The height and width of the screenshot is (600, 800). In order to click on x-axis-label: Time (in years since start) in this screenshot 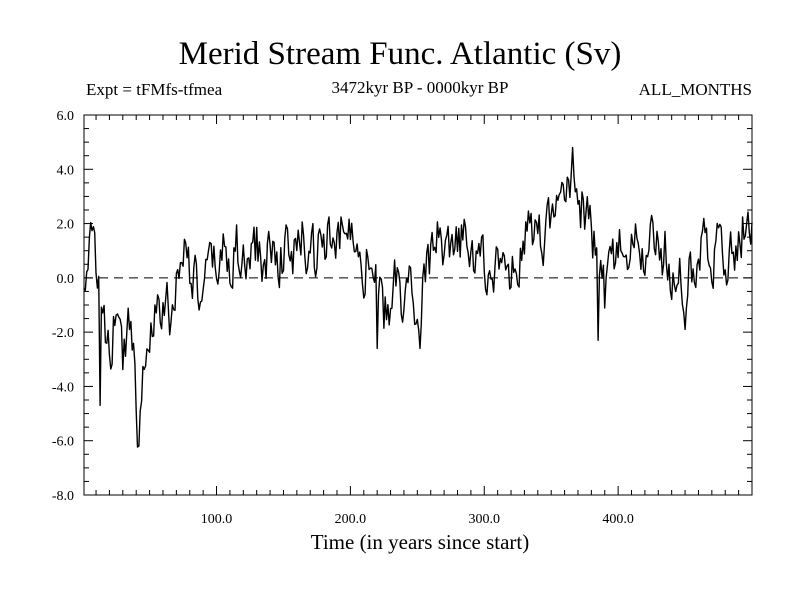, I will do `click(420, 542)`.